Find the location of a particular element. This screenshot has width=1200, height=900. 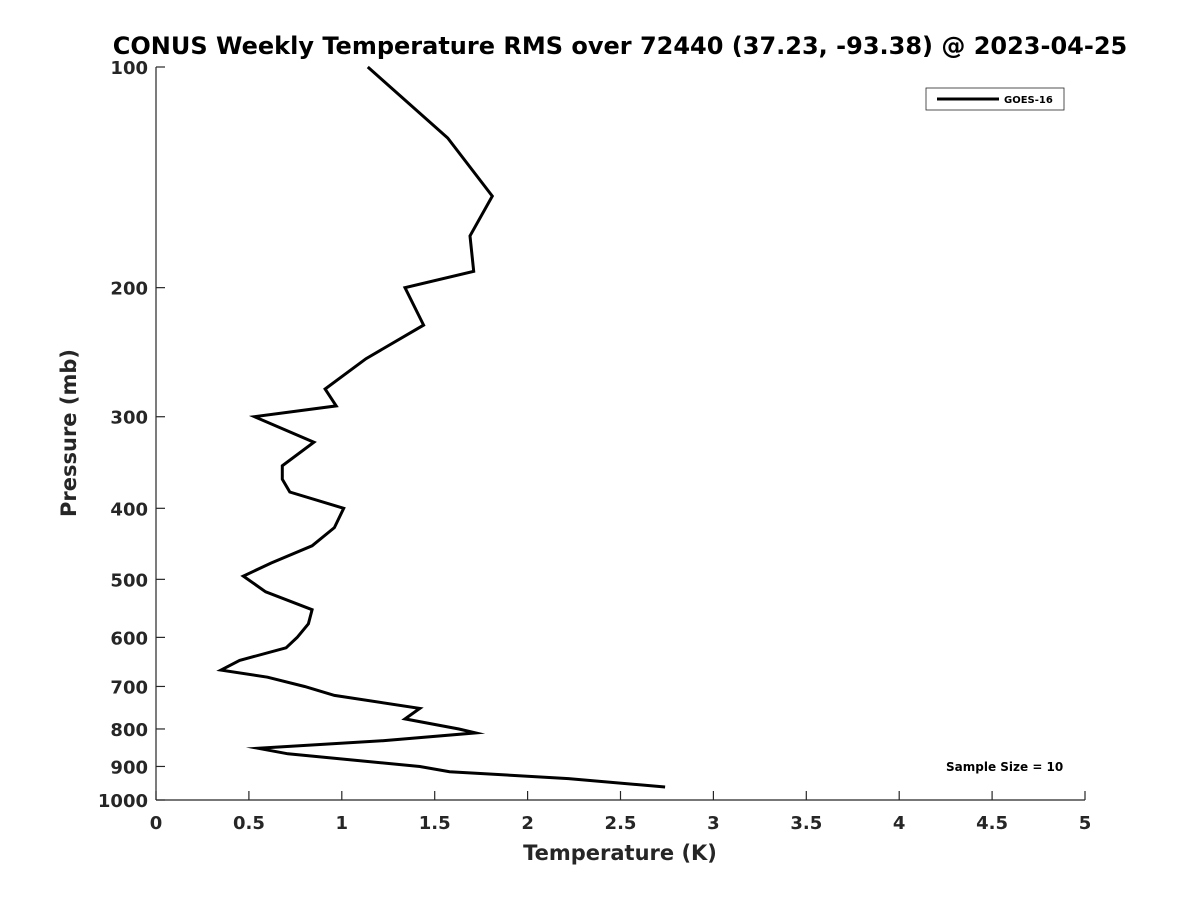

y-tick-label: 500 is located at coordinates (129, 580).